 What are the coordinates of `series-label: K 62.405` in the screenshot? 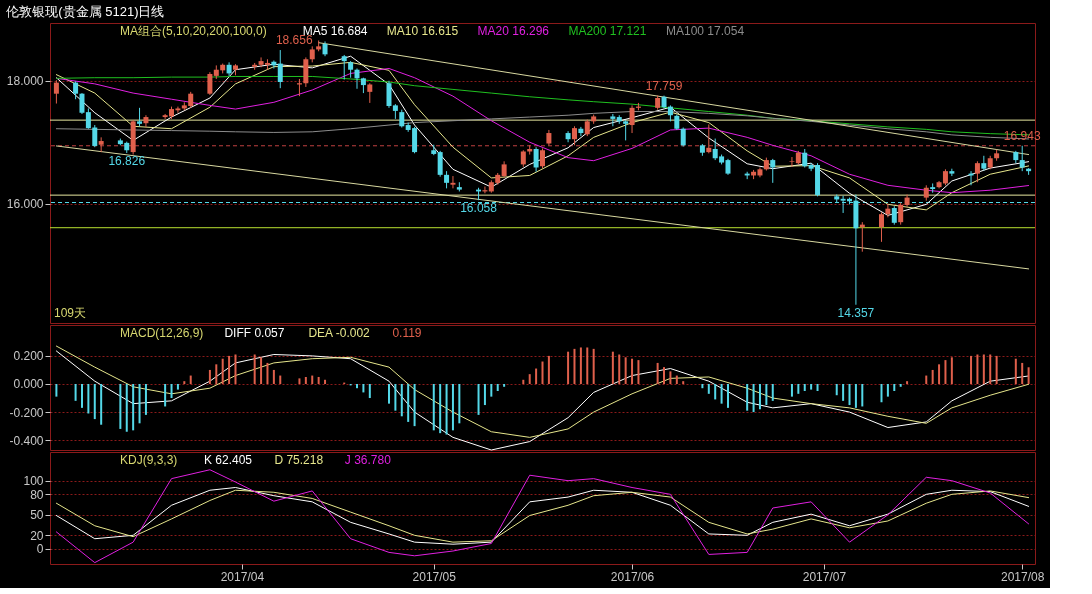 It's located at (228, 460).